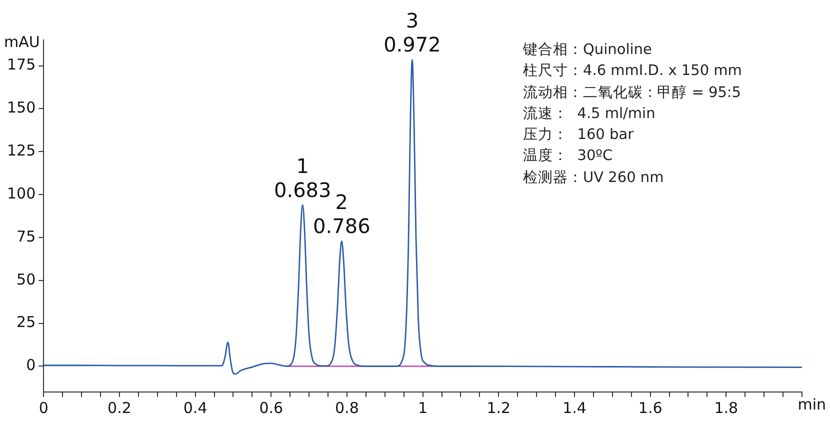 The image size is (830, 425). I want to click on annotation: 温度： 30ºC, so click(568, 156).